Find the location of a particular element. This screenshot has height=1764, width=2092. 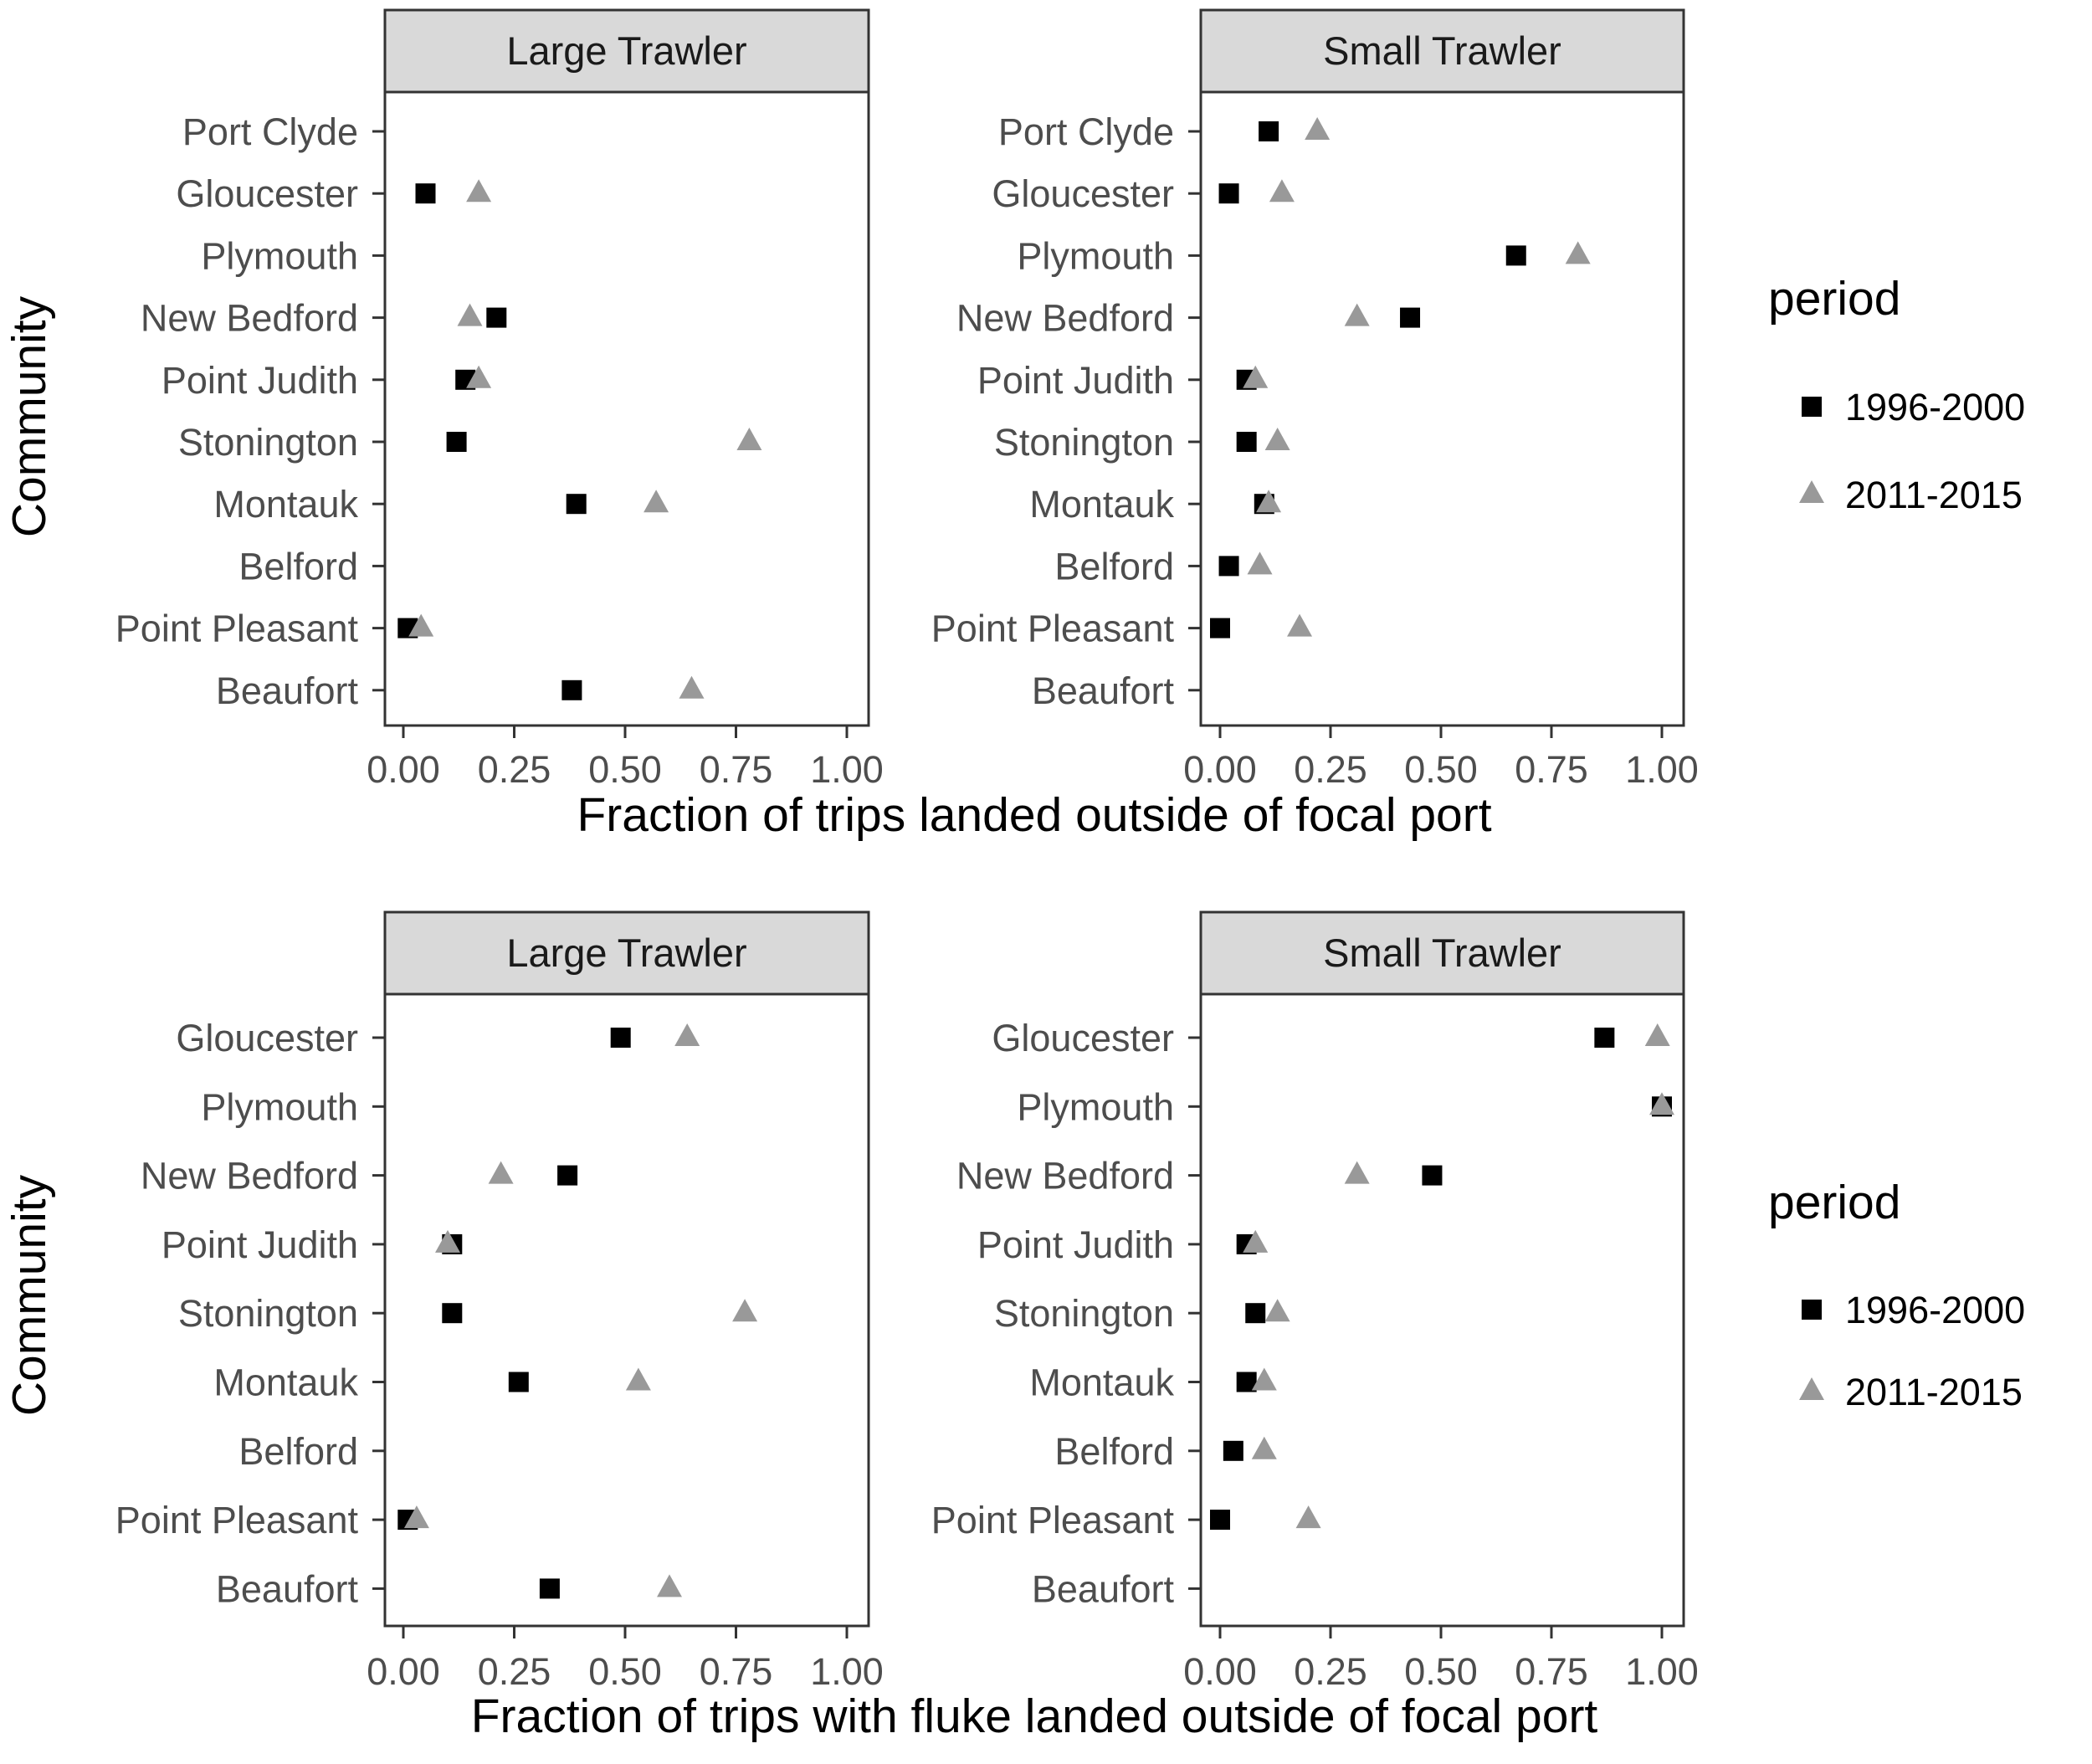

y-tick-label: Montauk is located at coordinates (285, 504).